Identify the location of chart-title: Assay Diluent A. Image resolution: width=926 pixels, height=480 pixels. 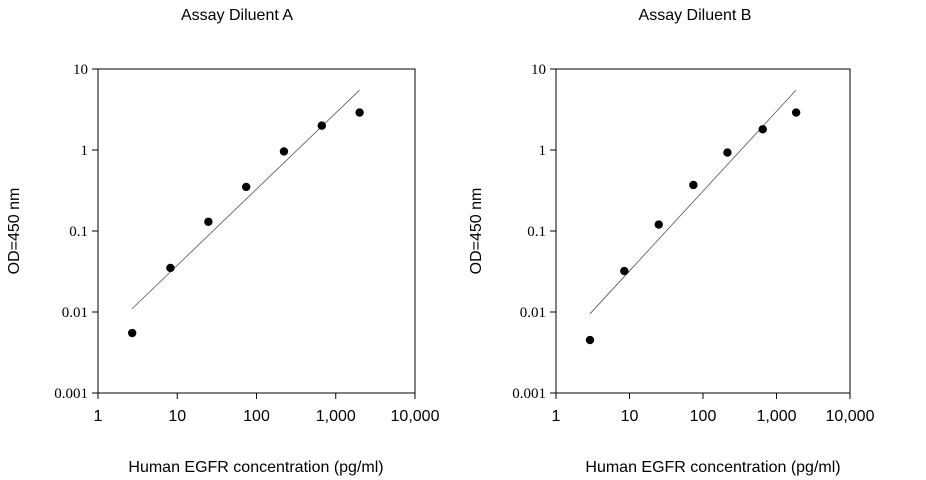
(237, 15).